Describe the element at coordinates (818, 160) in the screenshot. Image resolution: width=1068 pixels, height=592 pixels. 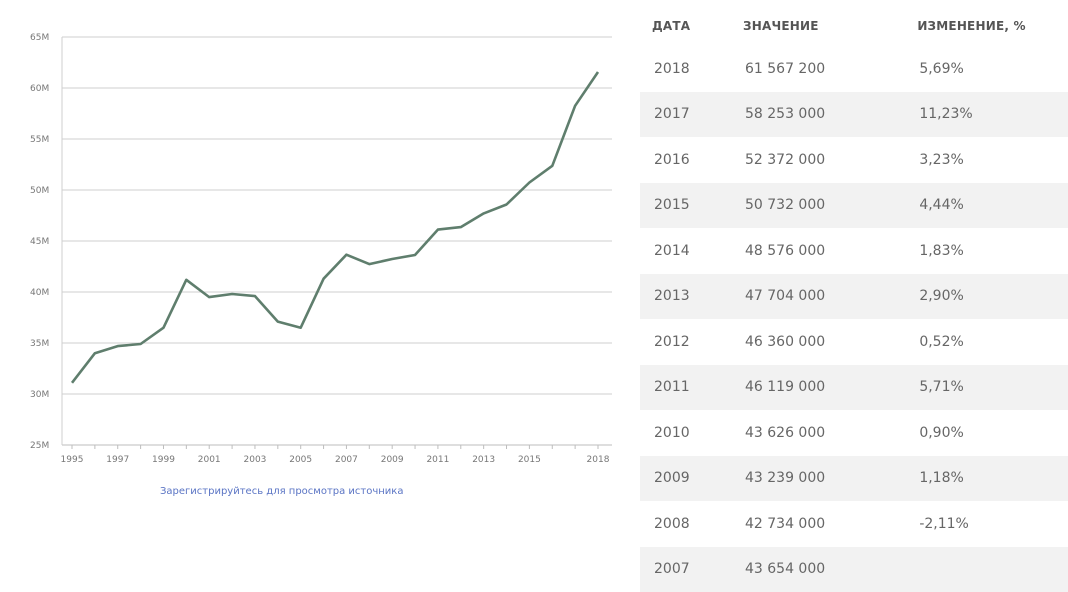
I see `cell-value: 52 372 000` at that location.